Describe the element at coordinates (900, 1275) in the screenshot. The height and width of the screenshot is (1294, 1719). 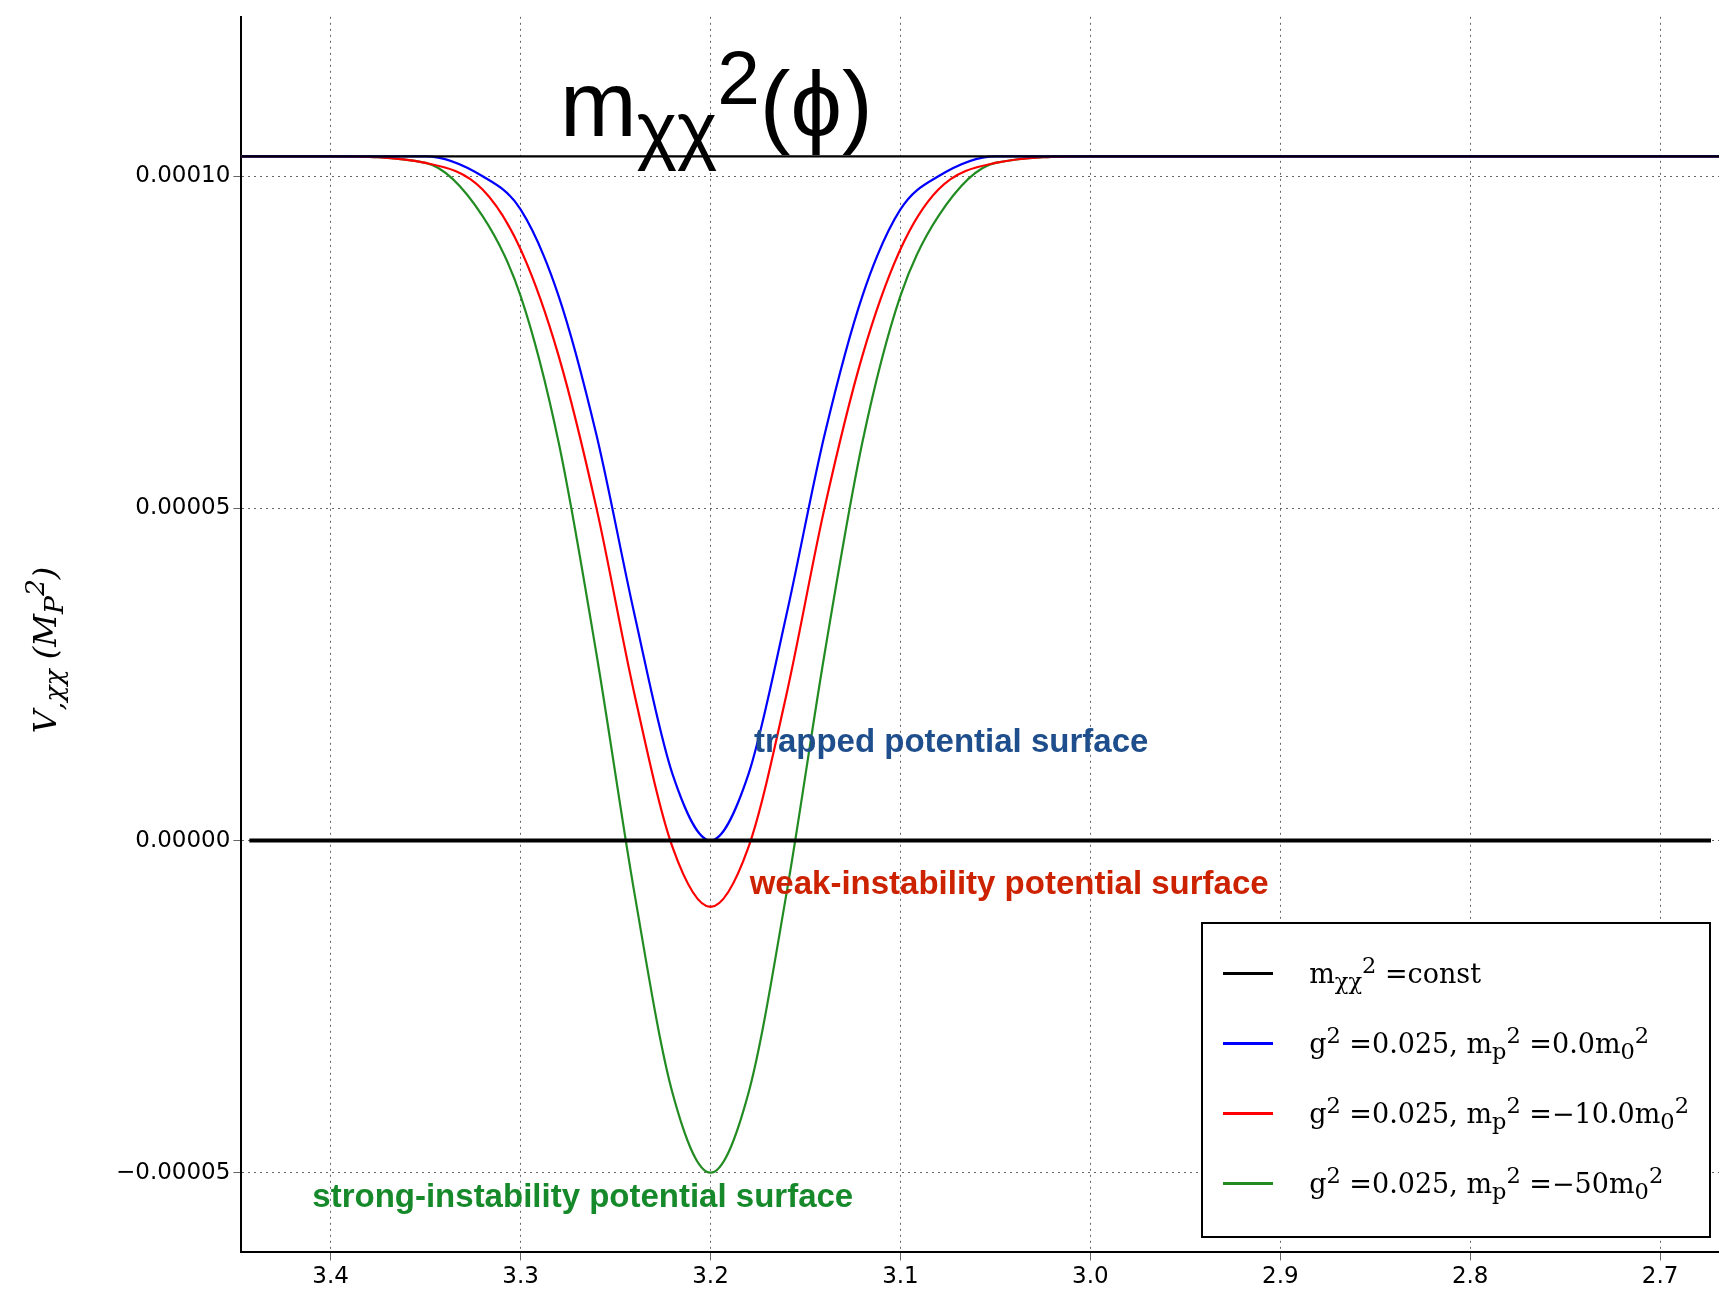
I see `x-tick-label: 3.1` at that location.